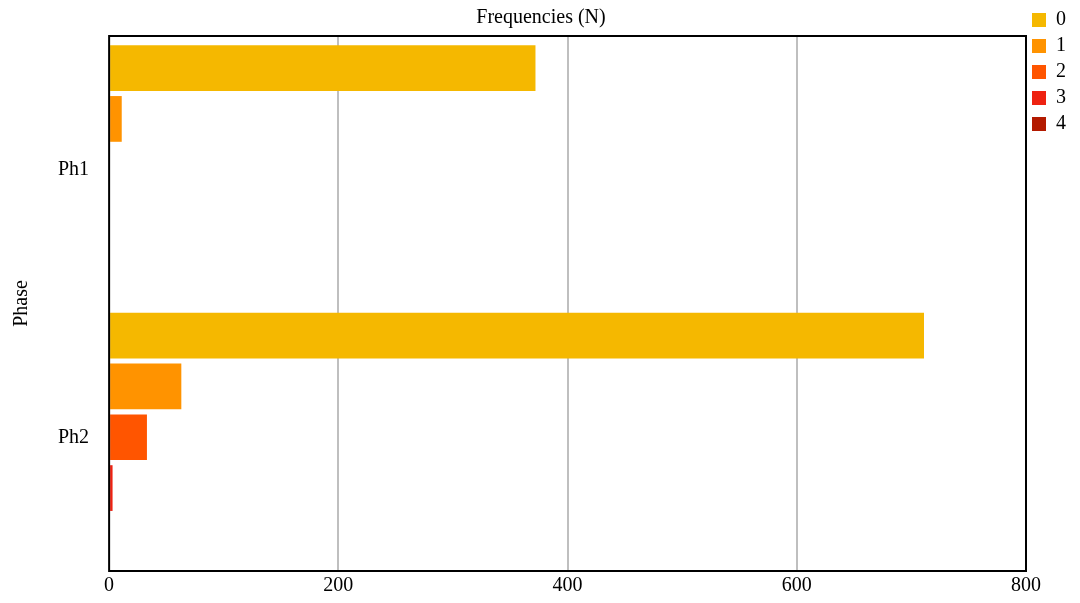 Image resolution: width=1080 pixels, height=603 pixels. I want to click on x-tick-label: 600, so click(796, 584).